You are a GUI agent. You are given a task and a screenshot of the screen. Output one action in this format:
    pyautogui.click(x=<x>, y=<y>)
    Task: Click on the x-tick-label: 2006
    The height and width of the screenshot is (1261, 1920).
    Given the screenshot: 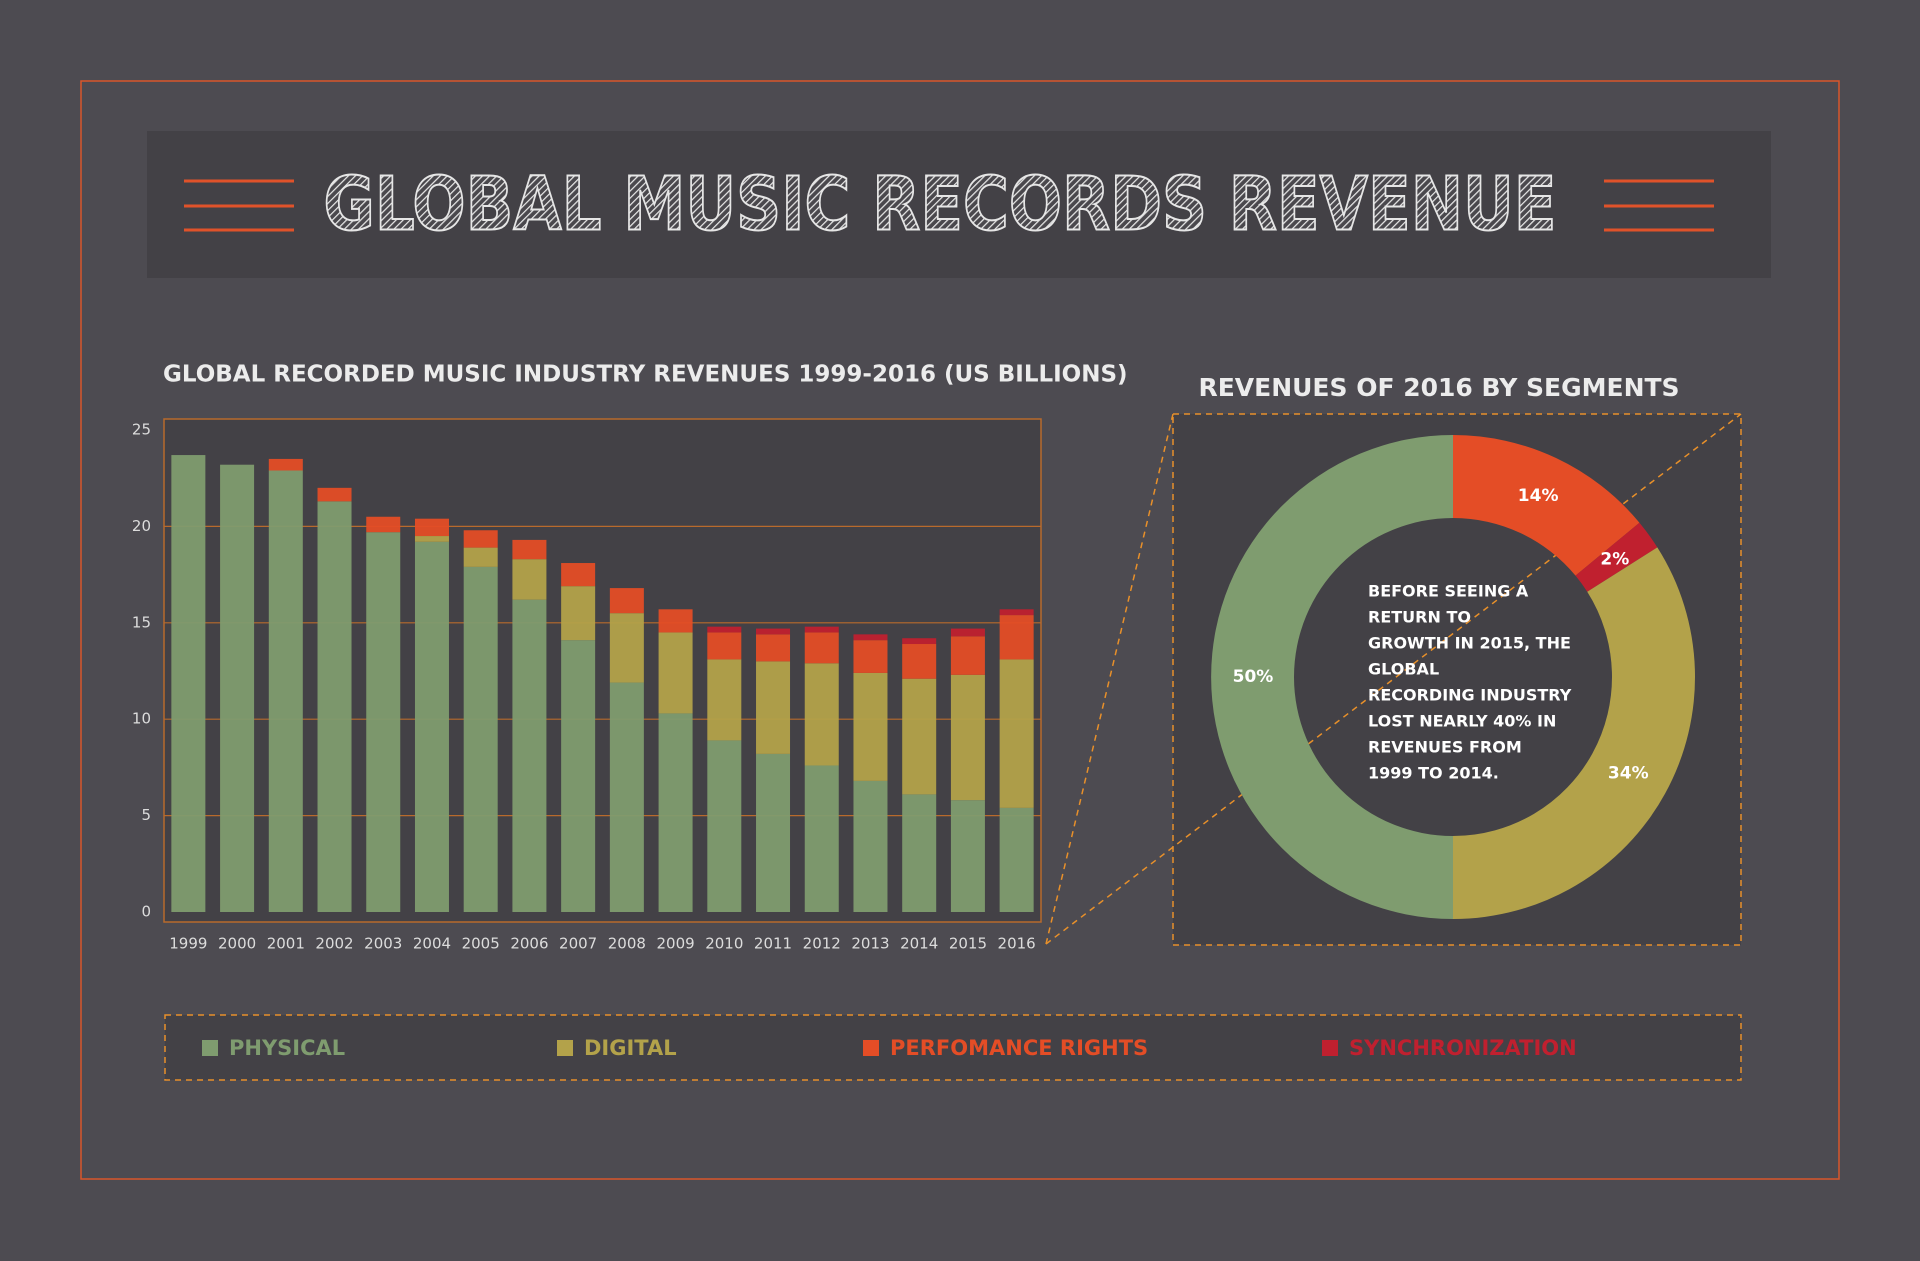 What is the action you would take?
    pyautogui.click(x=529, y=944)
    